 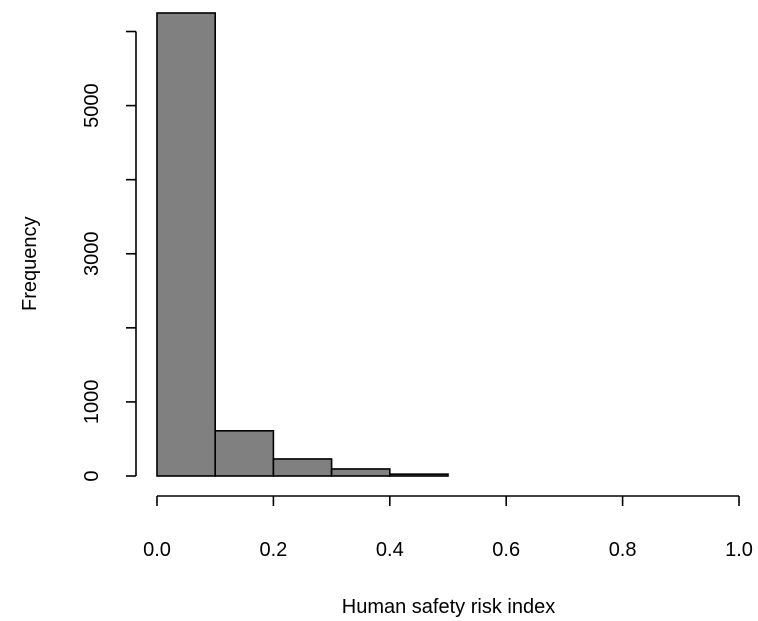 I want to click on y-tick-label: 5000, so click(x=92, y=105).